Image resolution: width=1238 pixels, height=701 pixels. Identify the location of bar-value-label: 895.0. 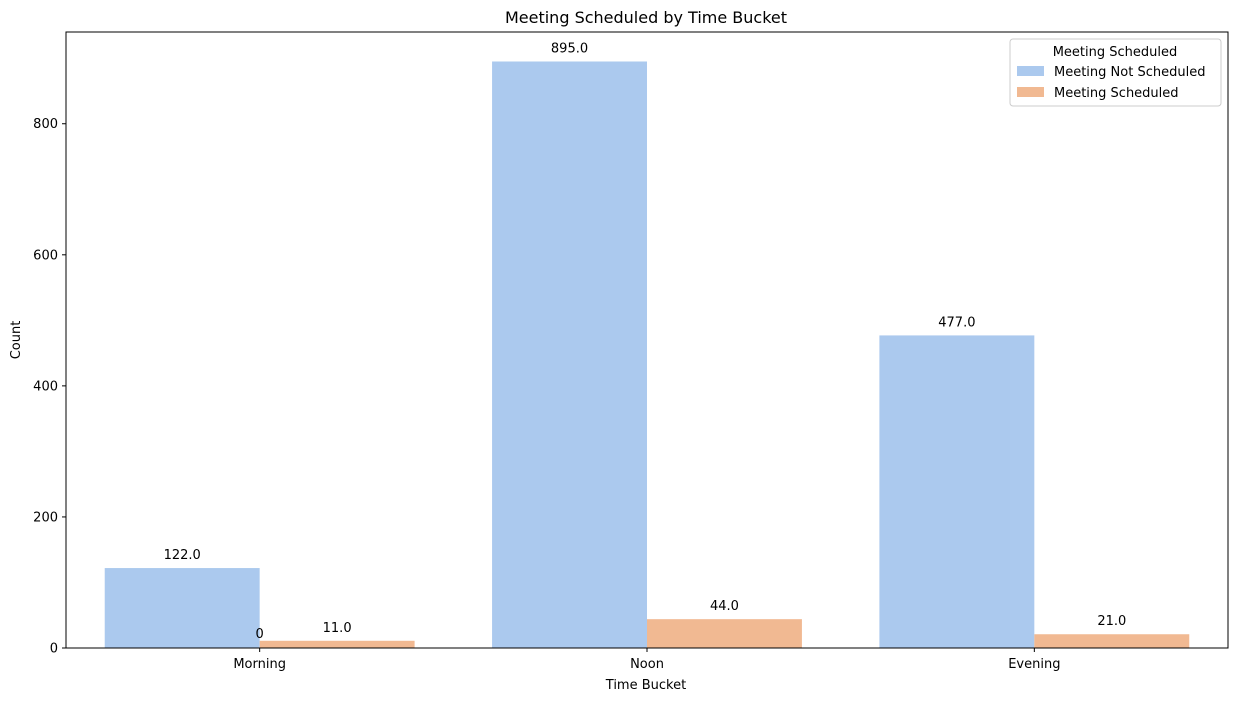
(569, 48).